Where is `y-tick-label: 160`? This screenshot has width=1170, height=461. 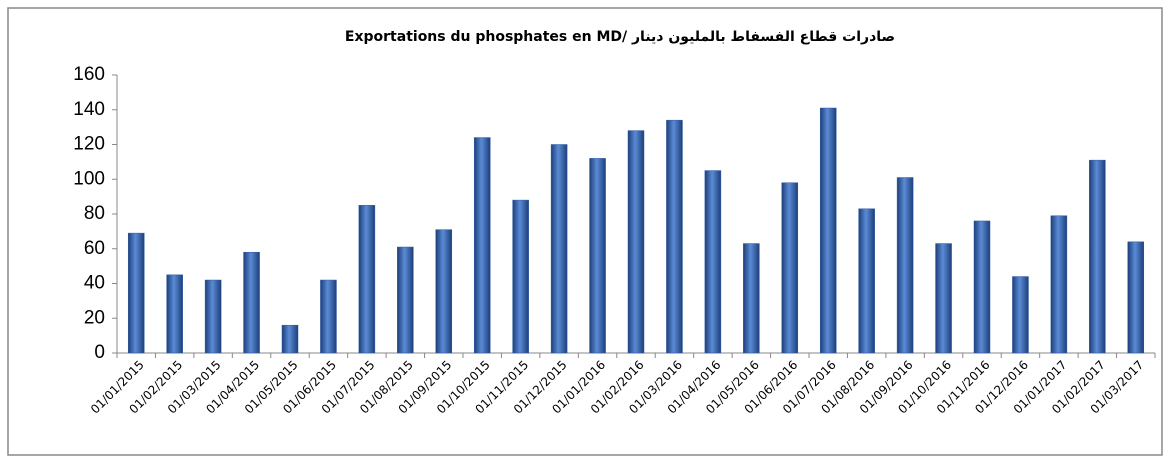 y-tick-label: 160 is located at coordinates (89, 74).